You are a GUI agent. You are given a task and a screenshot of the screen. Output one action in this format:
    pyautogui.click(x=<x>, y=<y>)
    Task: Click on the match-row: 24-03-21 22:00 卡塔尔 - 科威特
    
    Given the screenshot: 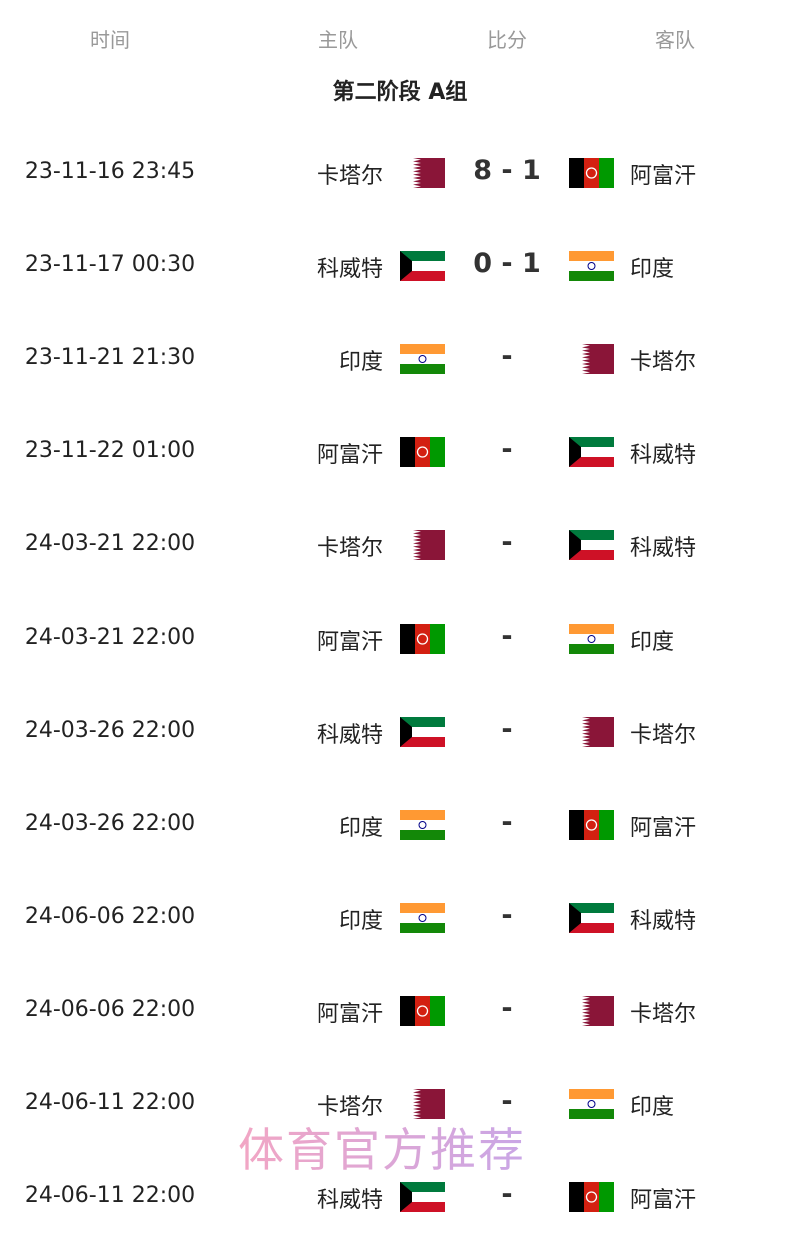 What is the action you would take?
    pyautogui.click(x=400, y=545)
    